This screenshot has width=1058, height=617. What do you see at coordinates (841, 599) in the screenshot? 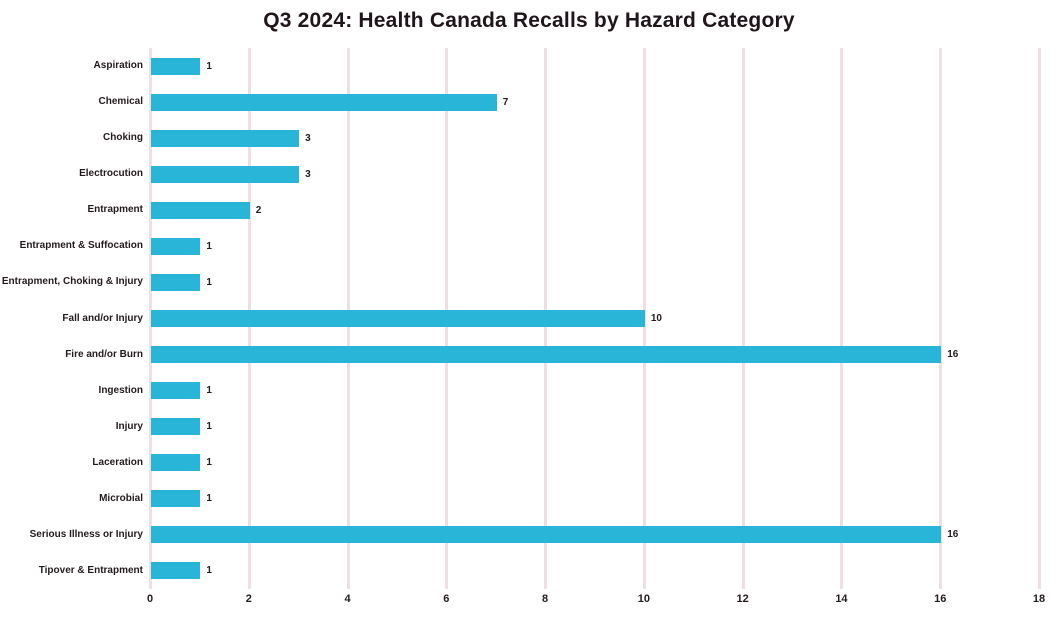
I see `x-tick-label: 14` at bounding box center [841, 599].